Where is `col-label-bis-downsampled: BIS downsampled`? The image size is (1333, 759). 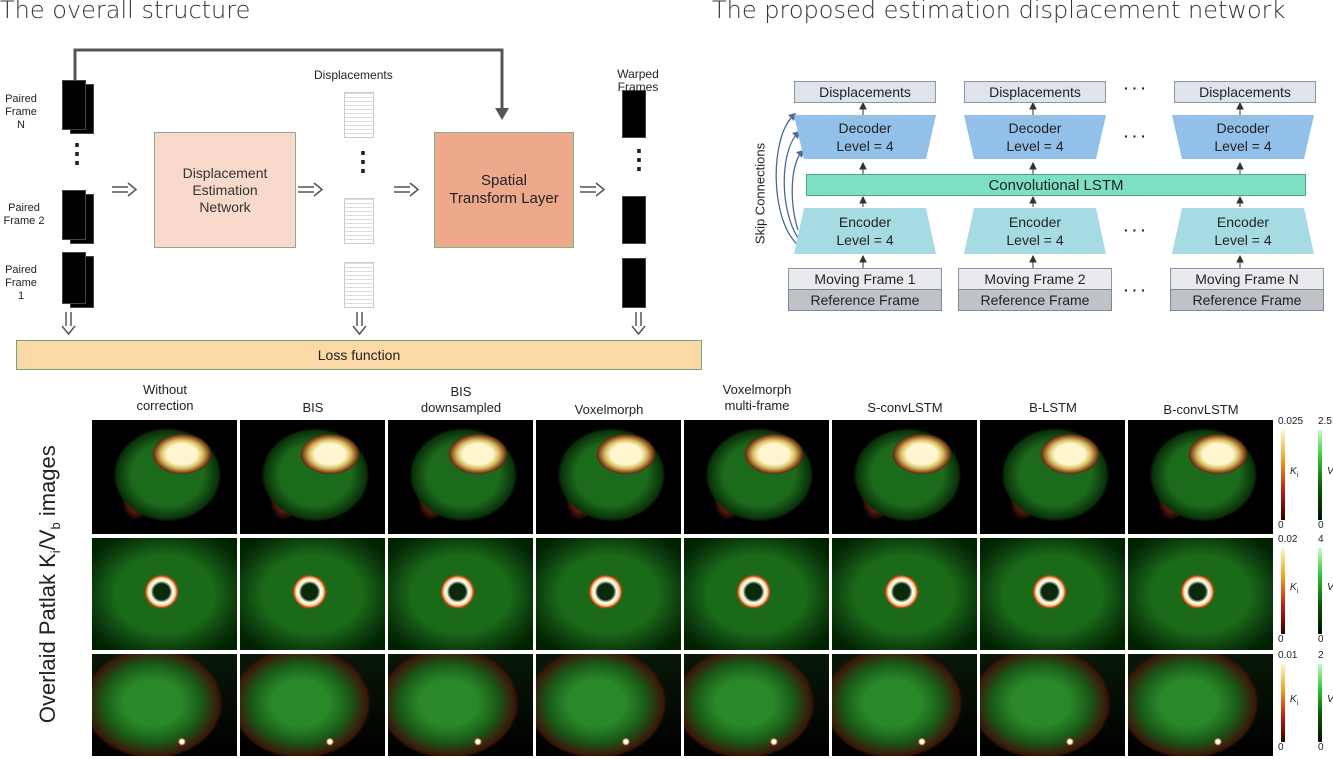
col-label-bis-downsampled: BIS downsampled is located at coordinates (461, 399).